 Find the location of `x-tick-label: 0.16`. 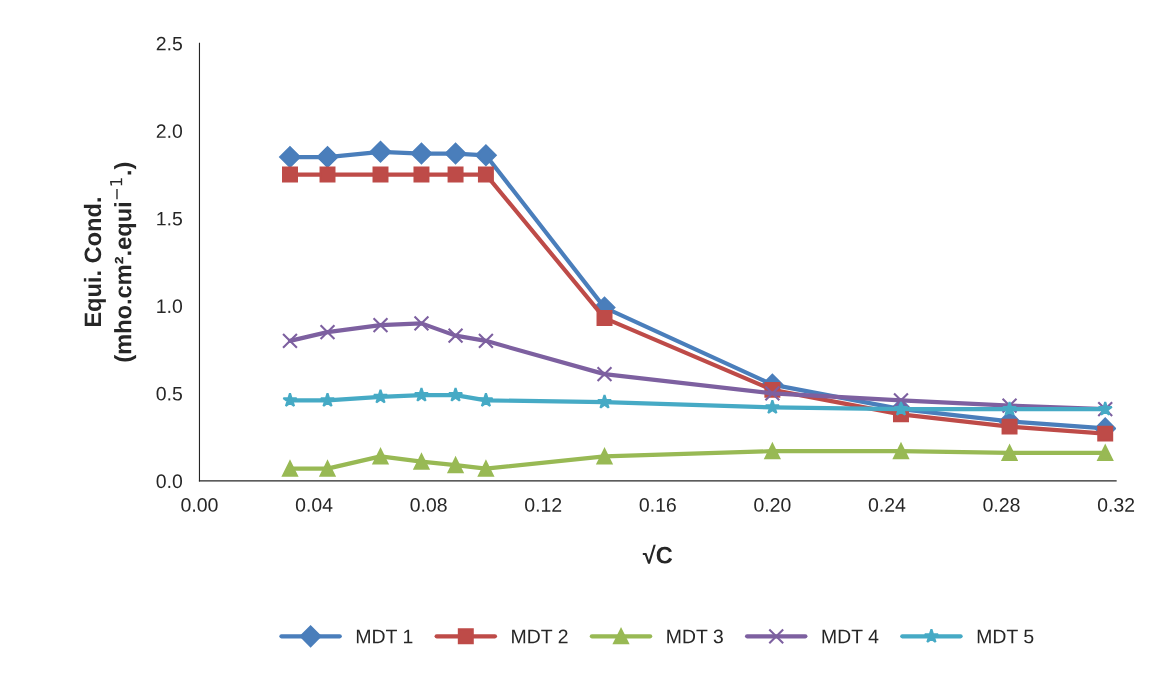

x-tick-label: 0.16 is located at coordinates (657, 505).